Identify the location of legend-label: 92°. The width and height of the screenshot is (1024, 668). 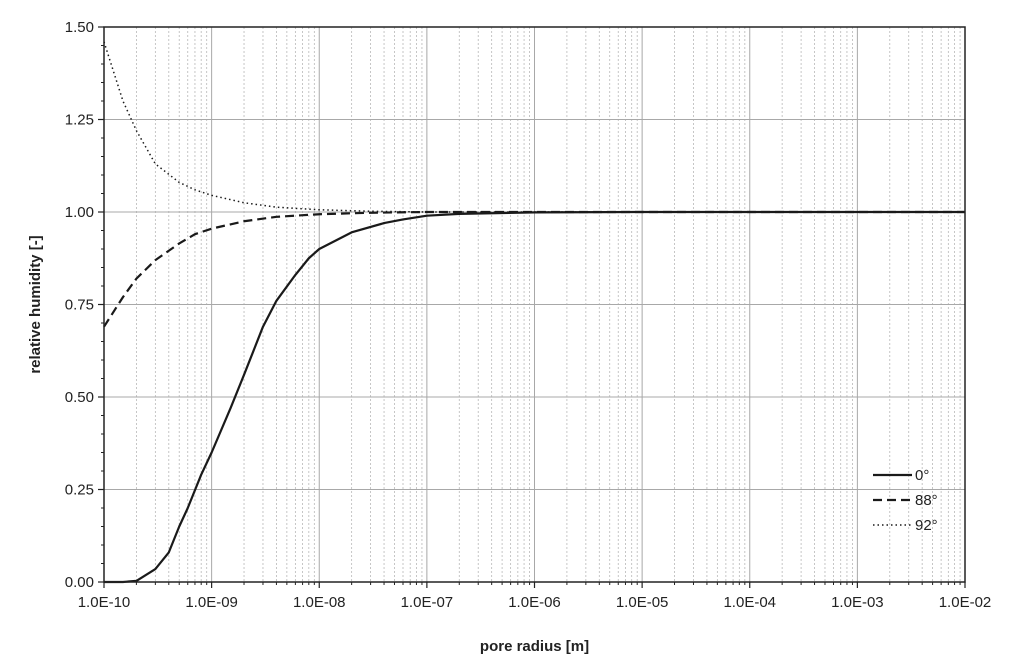
(926, 525).